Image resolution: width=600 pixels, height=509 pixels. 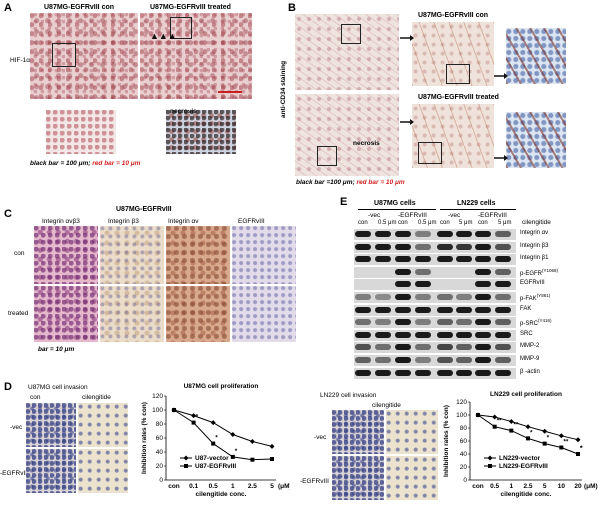 What do you see at coordinates (494, 486) in the screenshot?
I see `x-tick-label: 0.5` at bounding box center [494, 486].